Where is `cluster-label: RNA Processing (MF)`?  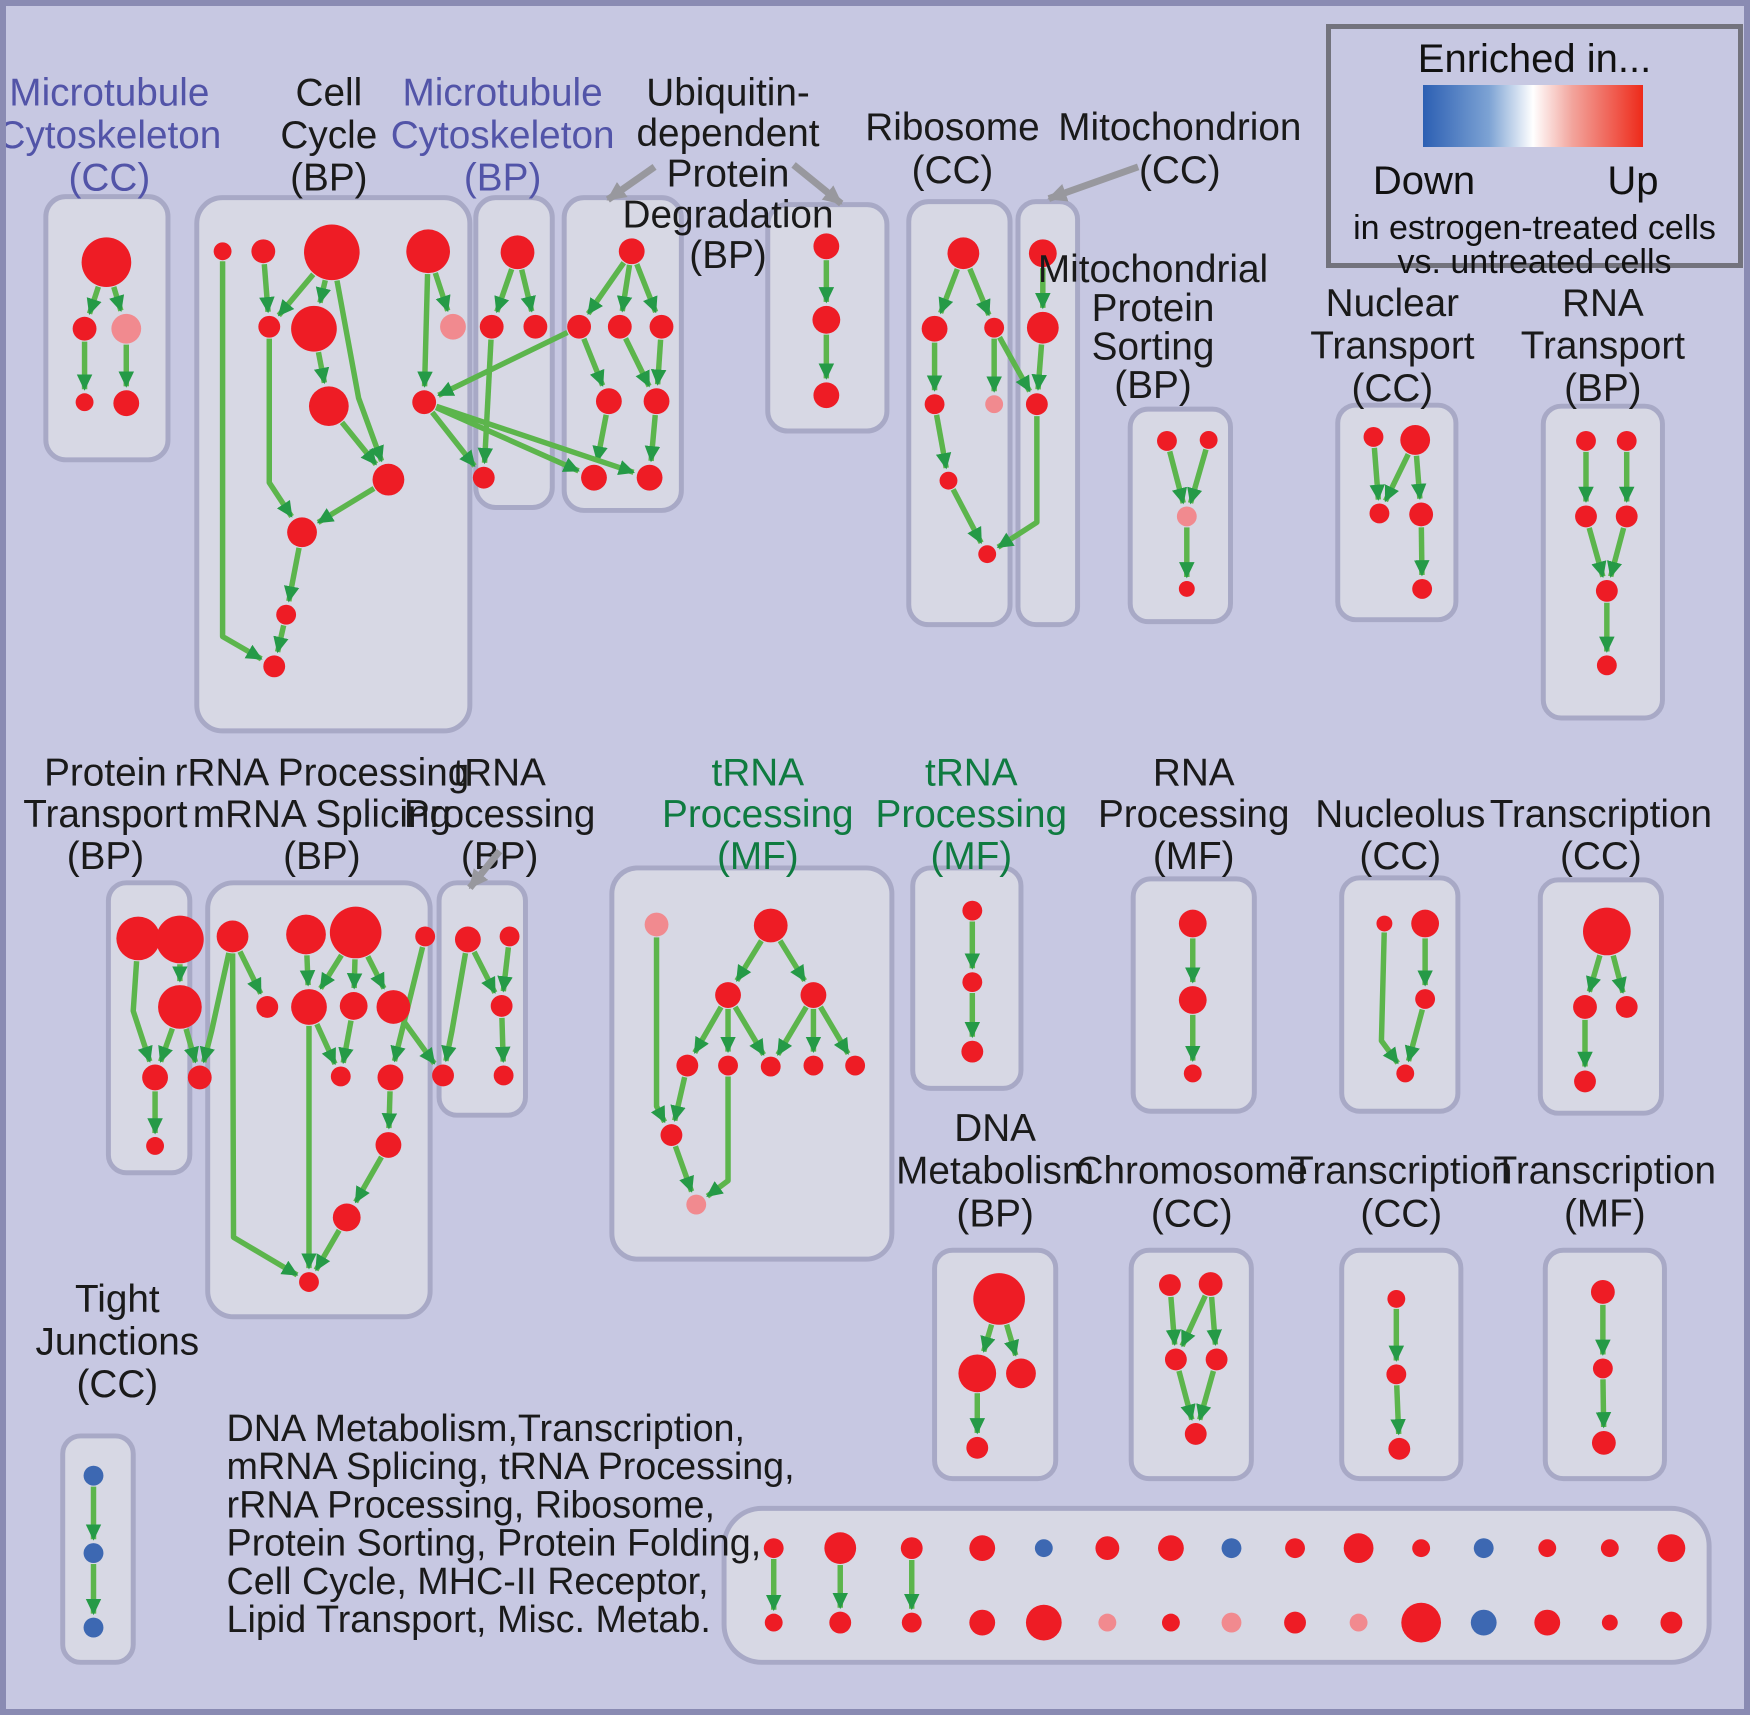
cluster-label: RNA Processing (MF) is located at coordinates (1194, 815).